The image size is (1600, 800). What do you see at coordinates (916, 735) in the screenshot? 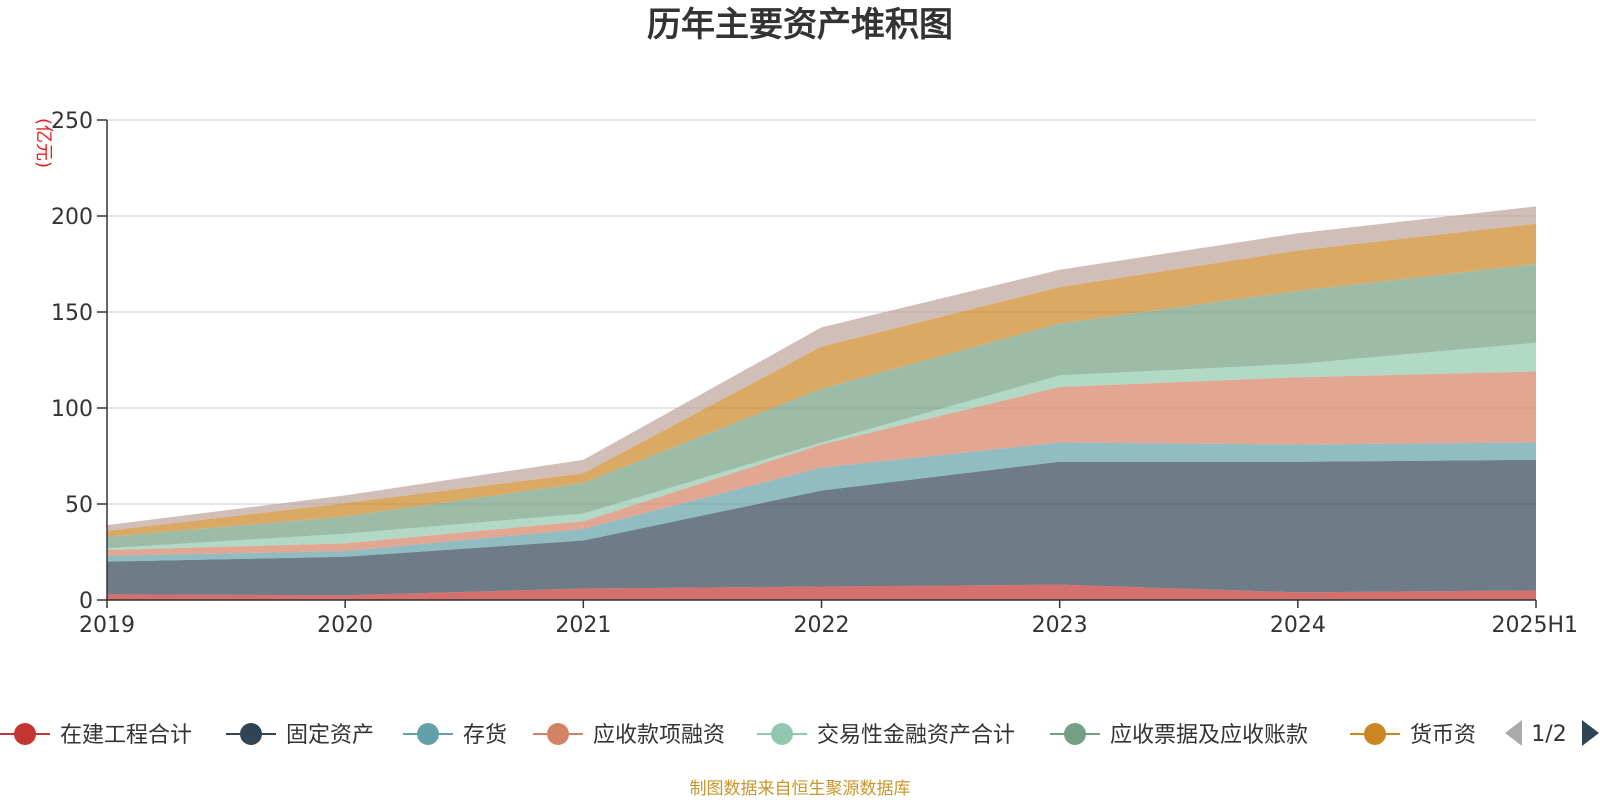
I see `legend-label: 交易性金融资产合计` at bounding box center [916, 735].